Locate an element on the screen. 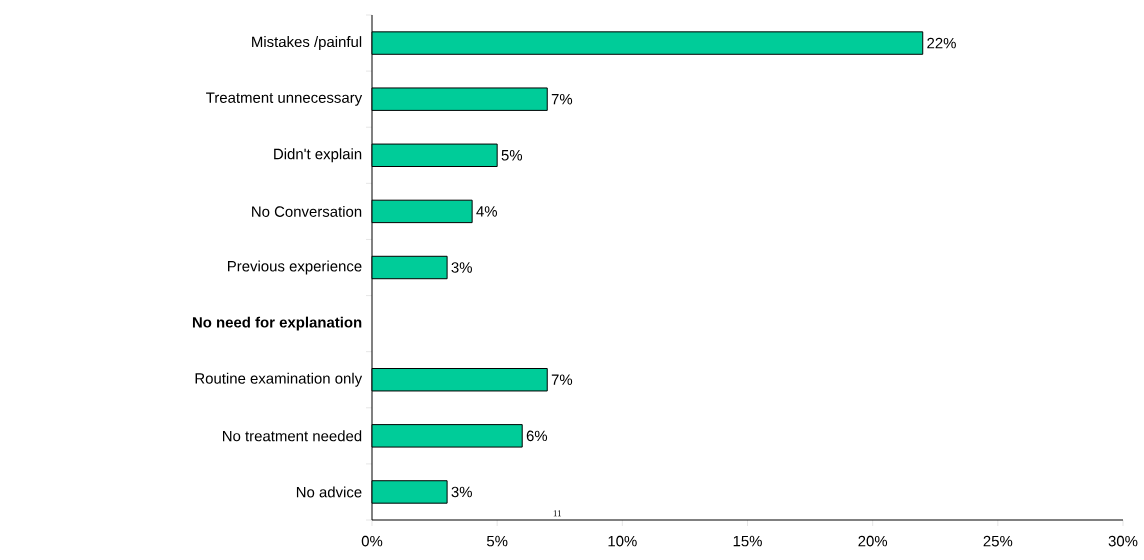  y-tick-label: Mistakes /painful is located at coordinates (307, 43).